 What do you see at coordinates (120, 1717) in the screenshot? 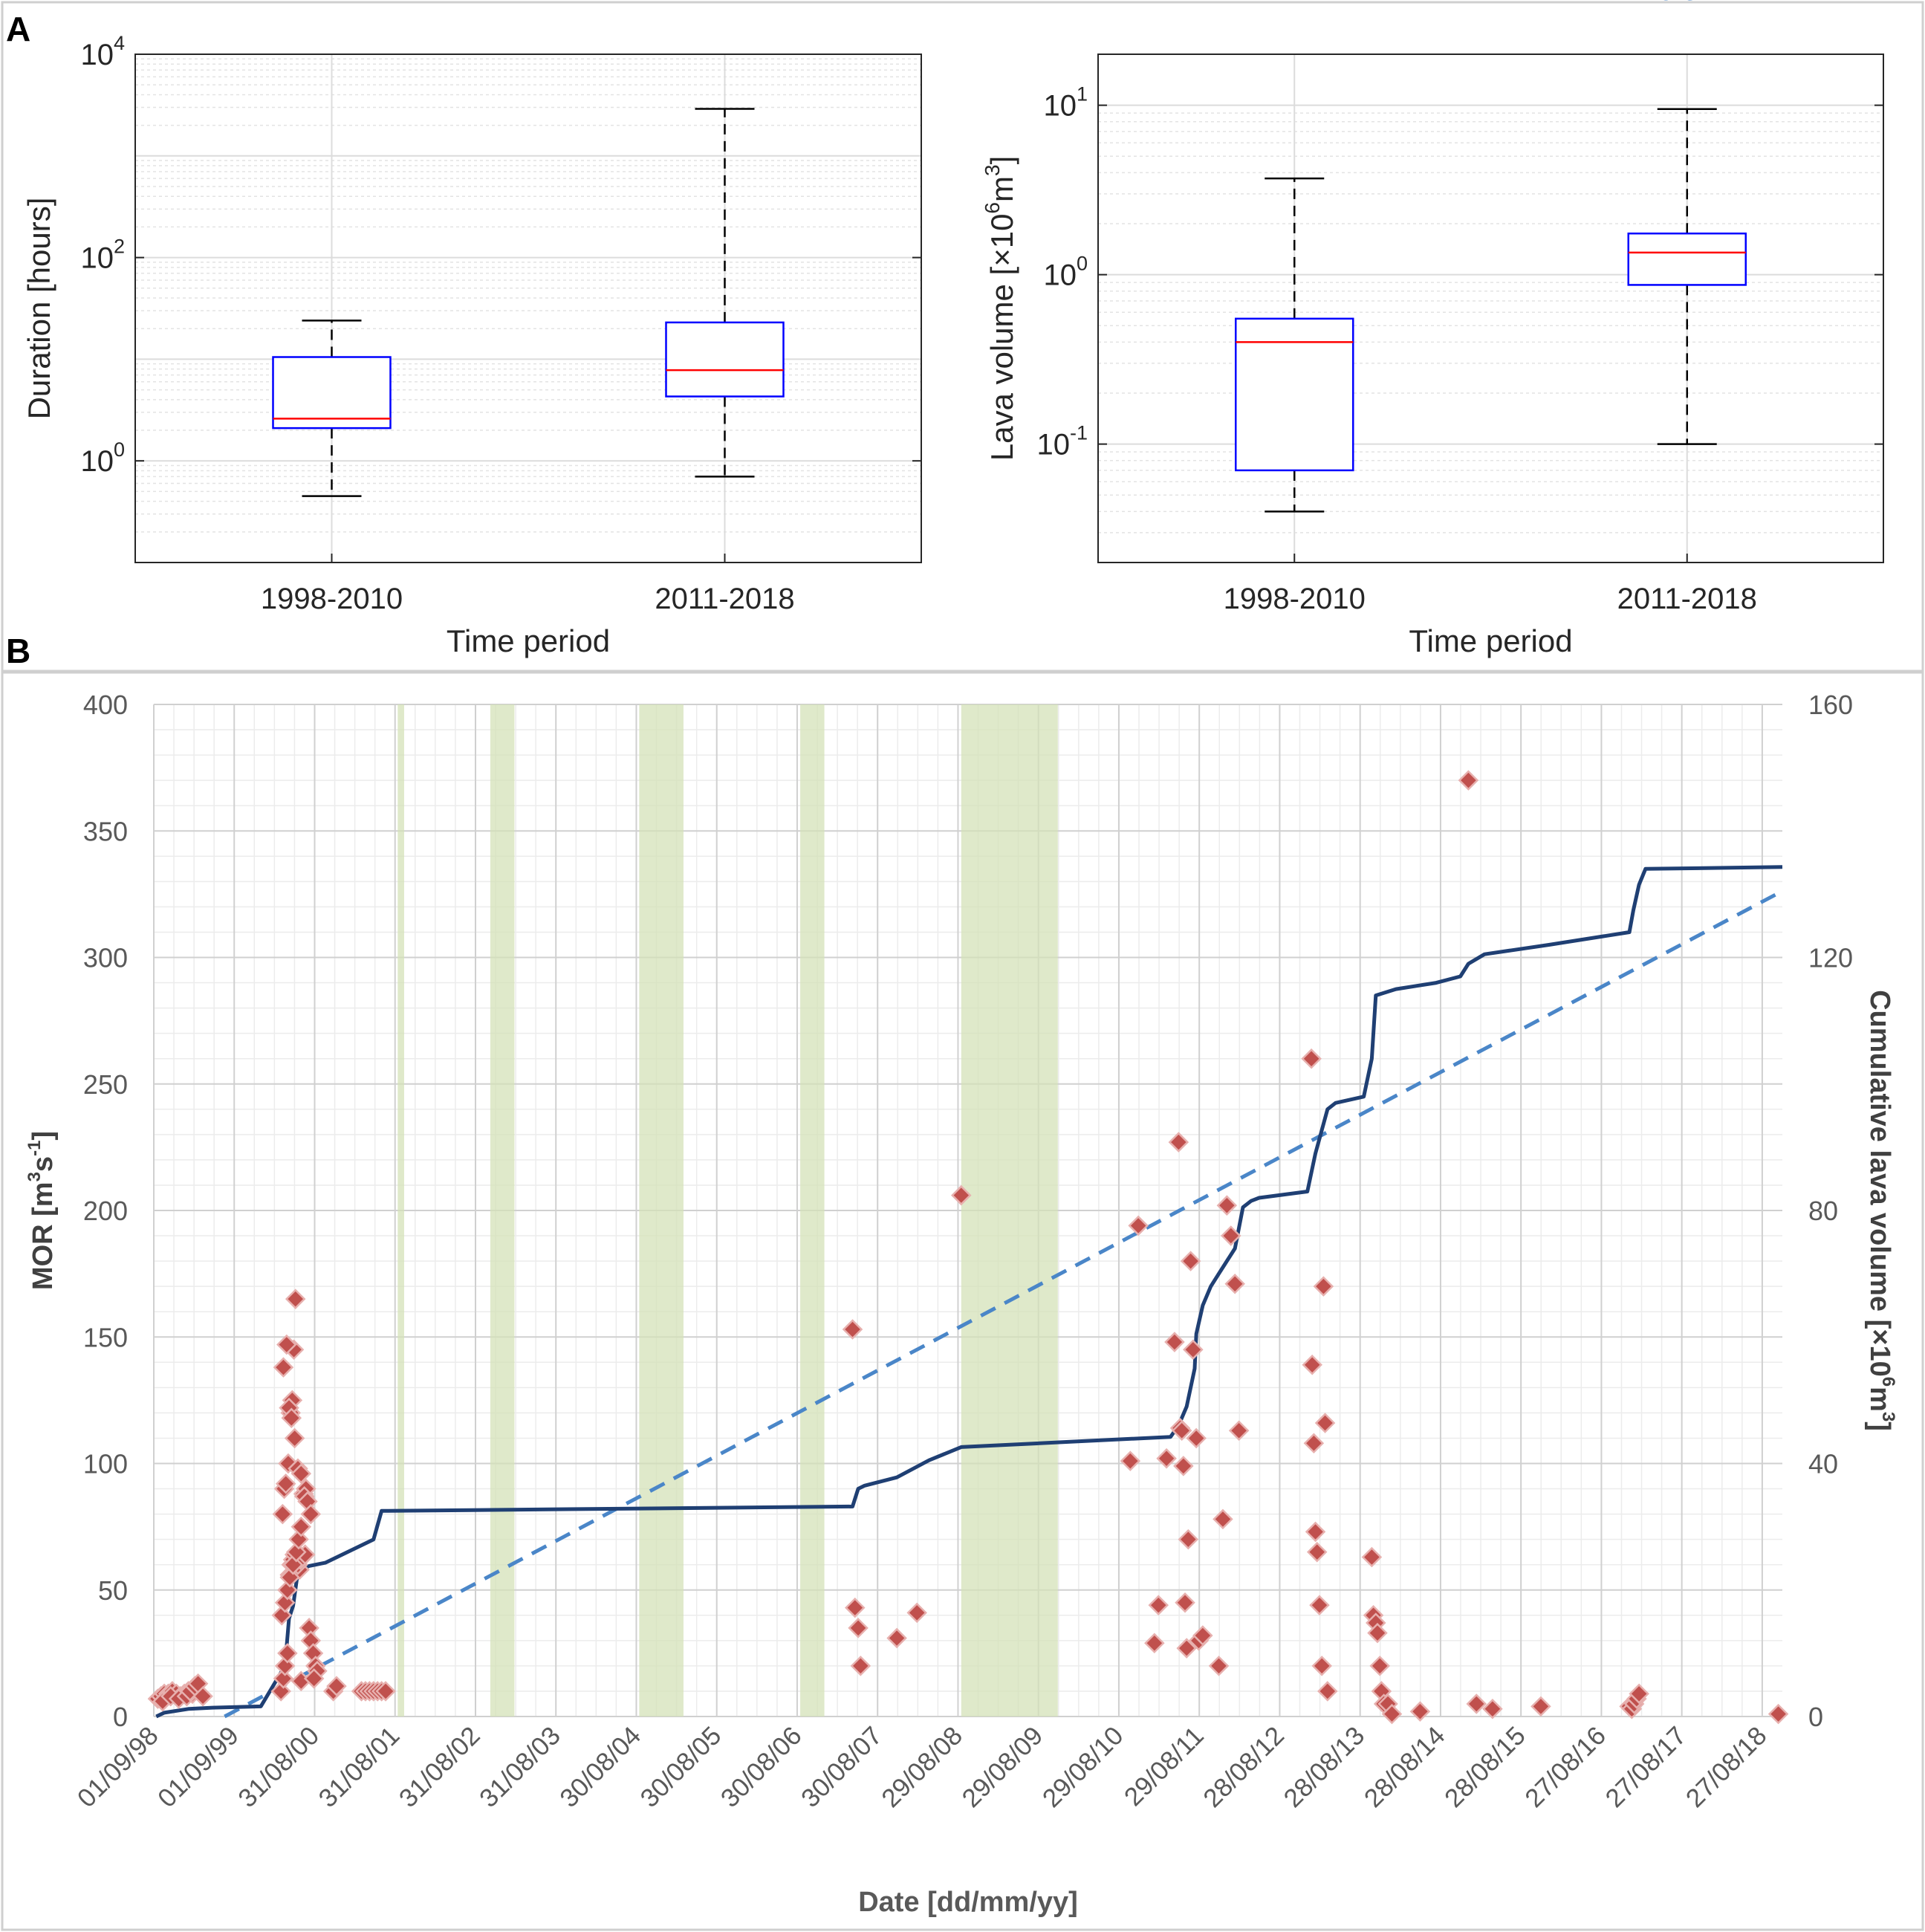
I see `left-y-tick-label: 0` at bounding box center [120, 1717].